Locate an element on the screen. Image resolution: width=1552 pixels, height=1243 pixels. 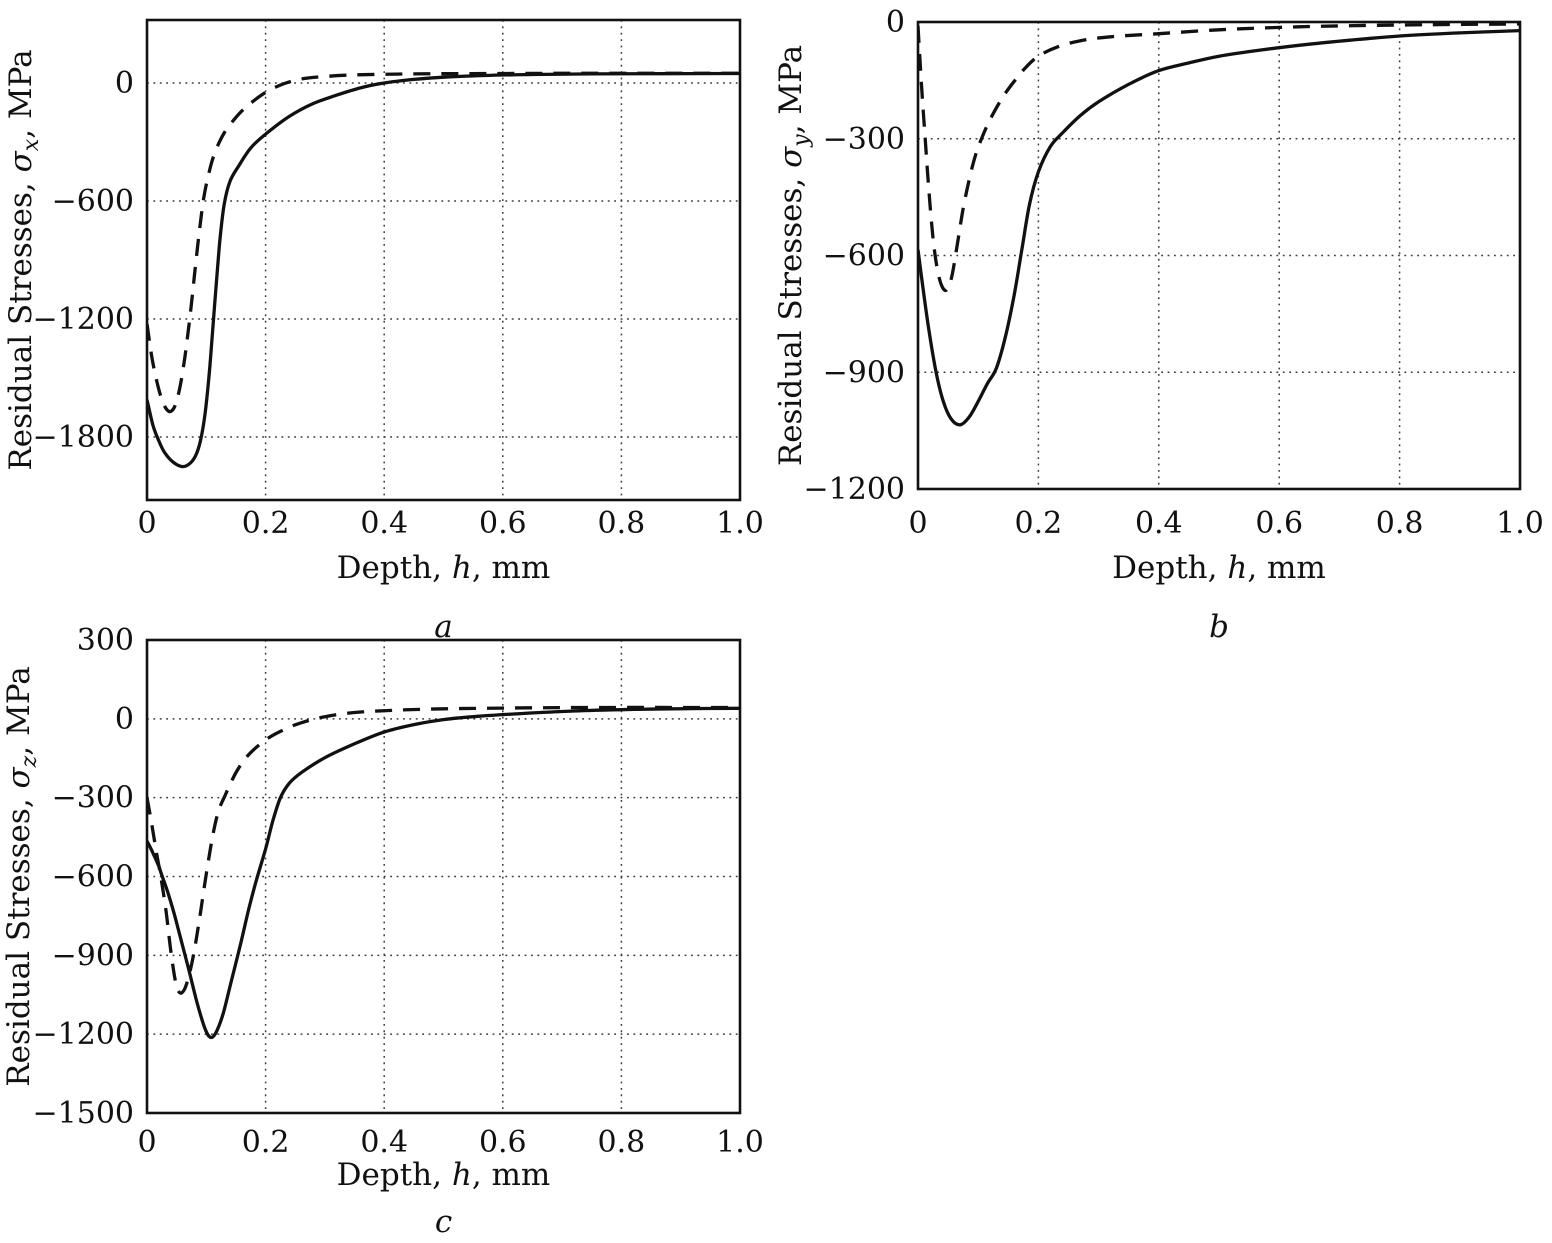
subplot-letter: b is located at coordinates (1219, 627).